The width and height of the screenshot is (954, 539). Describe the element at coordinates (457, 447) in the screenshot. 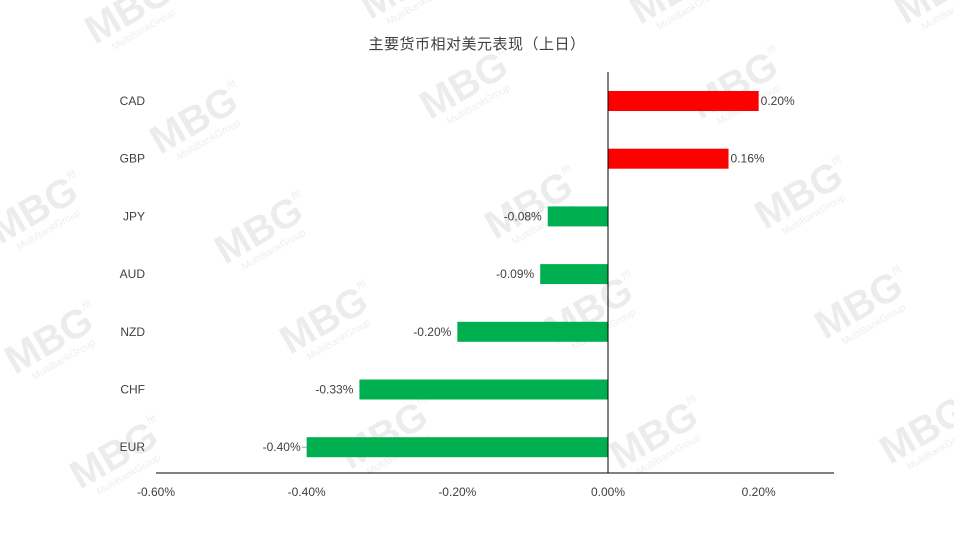

I see `bar-eur` at that location.